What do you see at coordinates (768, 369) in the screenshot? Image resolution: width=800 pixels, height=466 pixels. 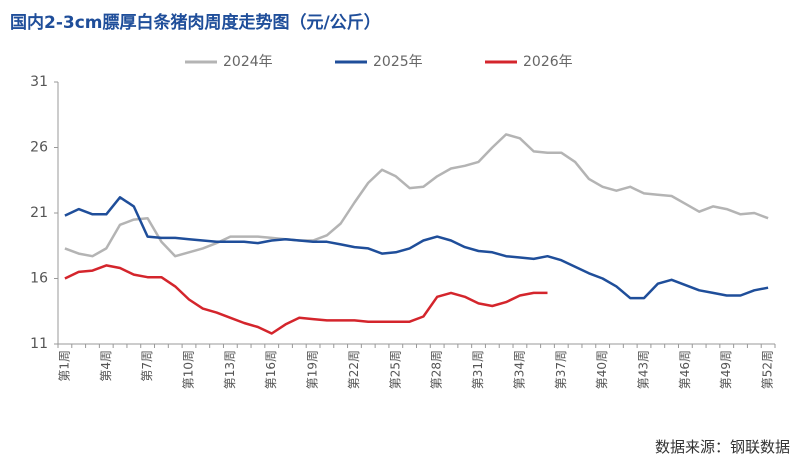 I see `x-tick-label: 第52周` at bounding box center [768, 369].